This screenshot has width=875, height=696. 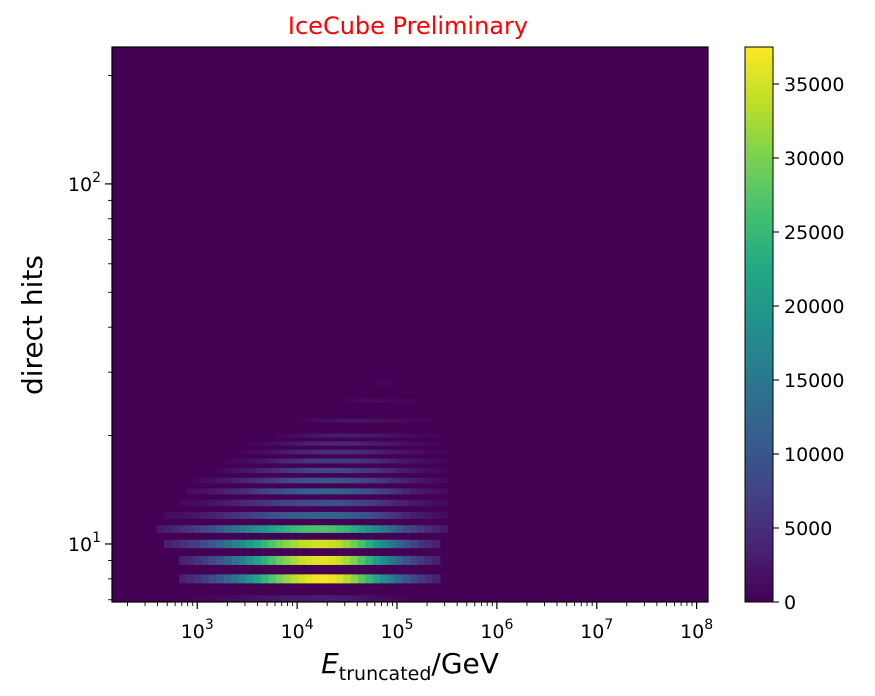 What do you see at coordinates (32, 325) in the screenshot?
I see `y-axis-label: direct hits` at bounding box center [32, 325].